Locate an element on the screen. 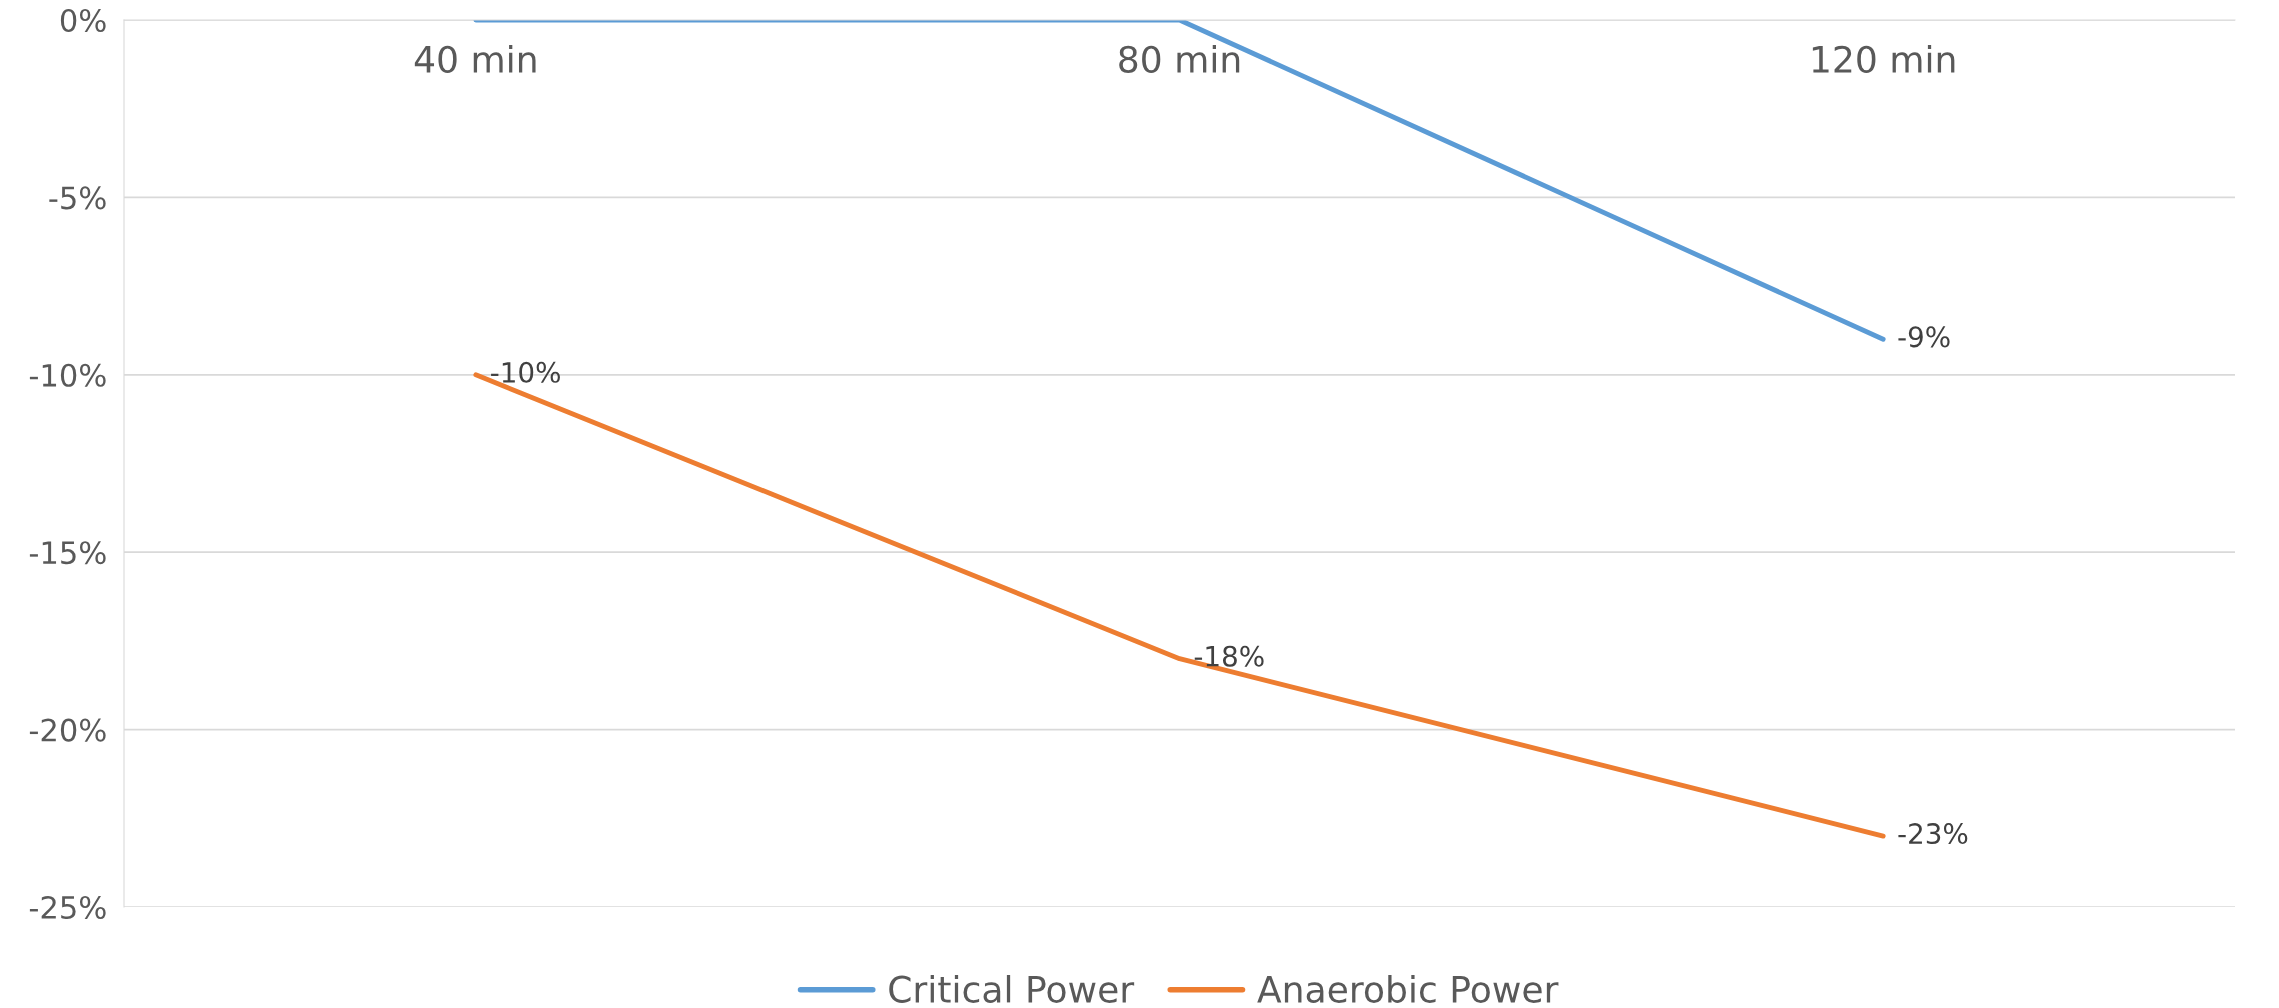 The width and height of the screenshot is (2279, 1008). y-tick-label: -5% is located at coordinates (77, 198).